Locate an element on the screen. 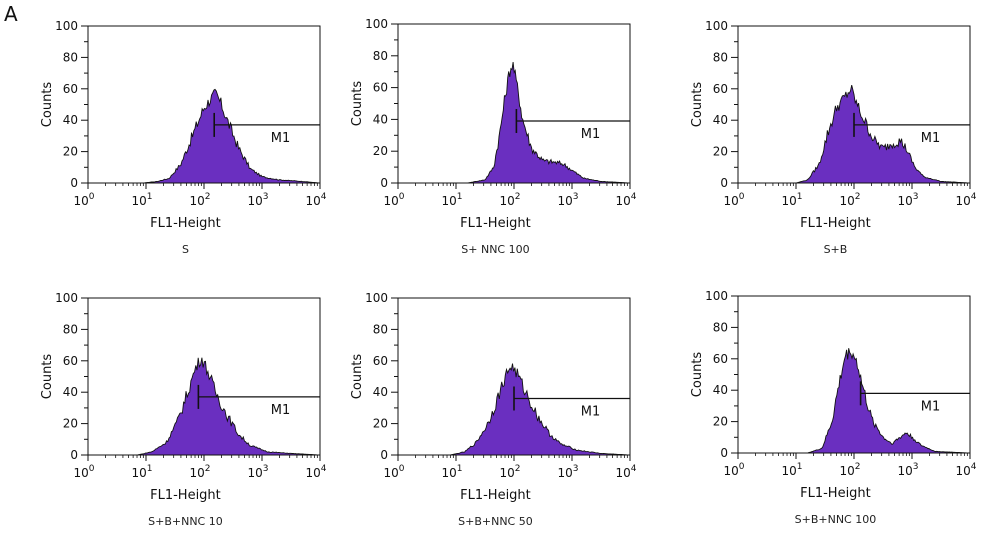 The width and height of the screenshot is (1000, 545). sample-caption: S+ NNC 100 is located at coordinates (495, 249).